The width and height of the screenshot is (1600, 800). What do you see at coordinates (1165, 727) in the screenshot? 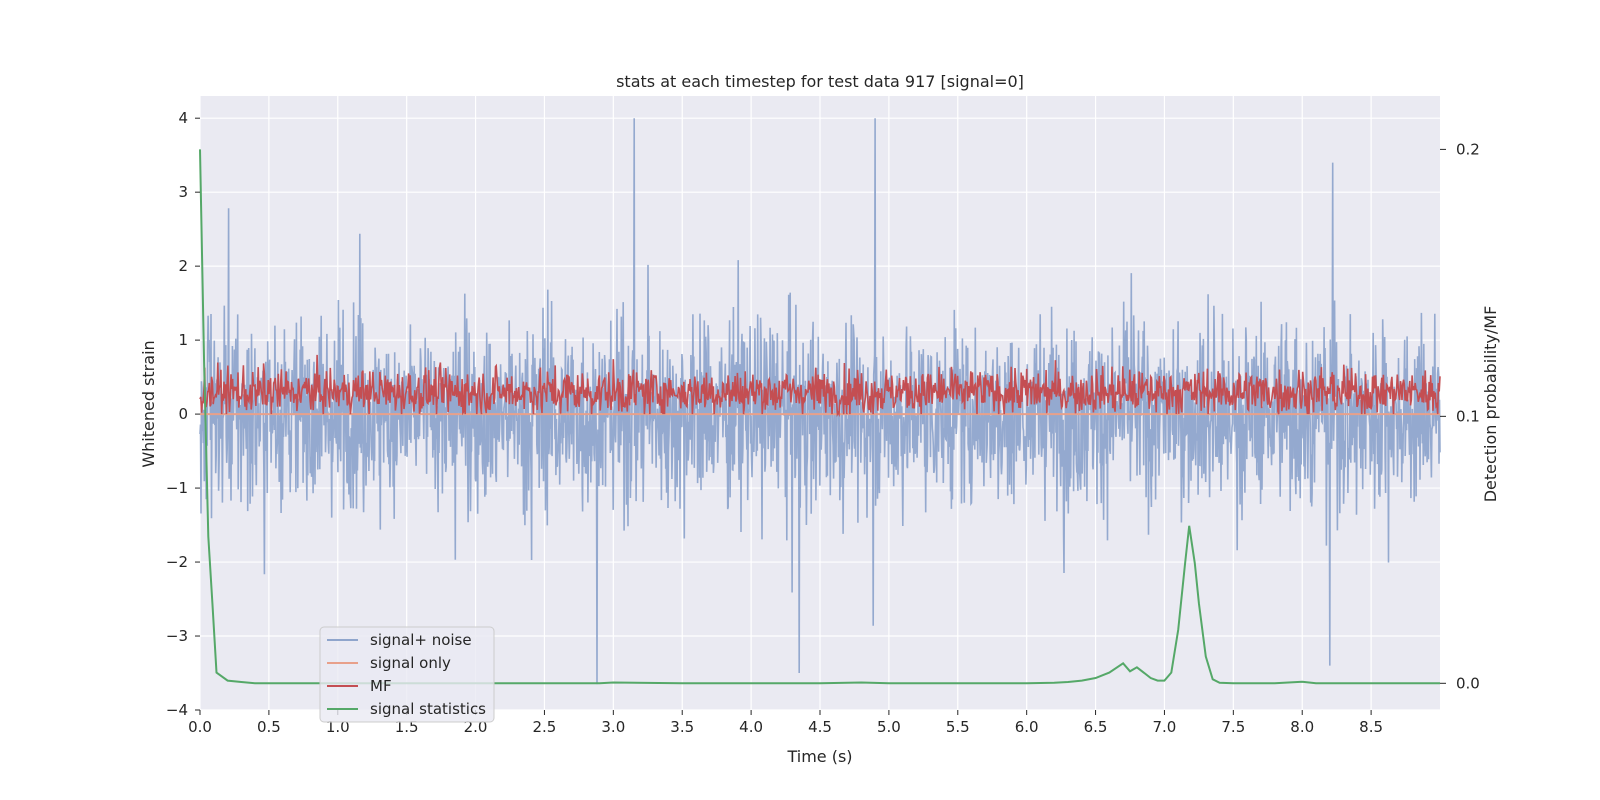
I see `x-tick-label: 7.0` at bounding box center [1165, 727].